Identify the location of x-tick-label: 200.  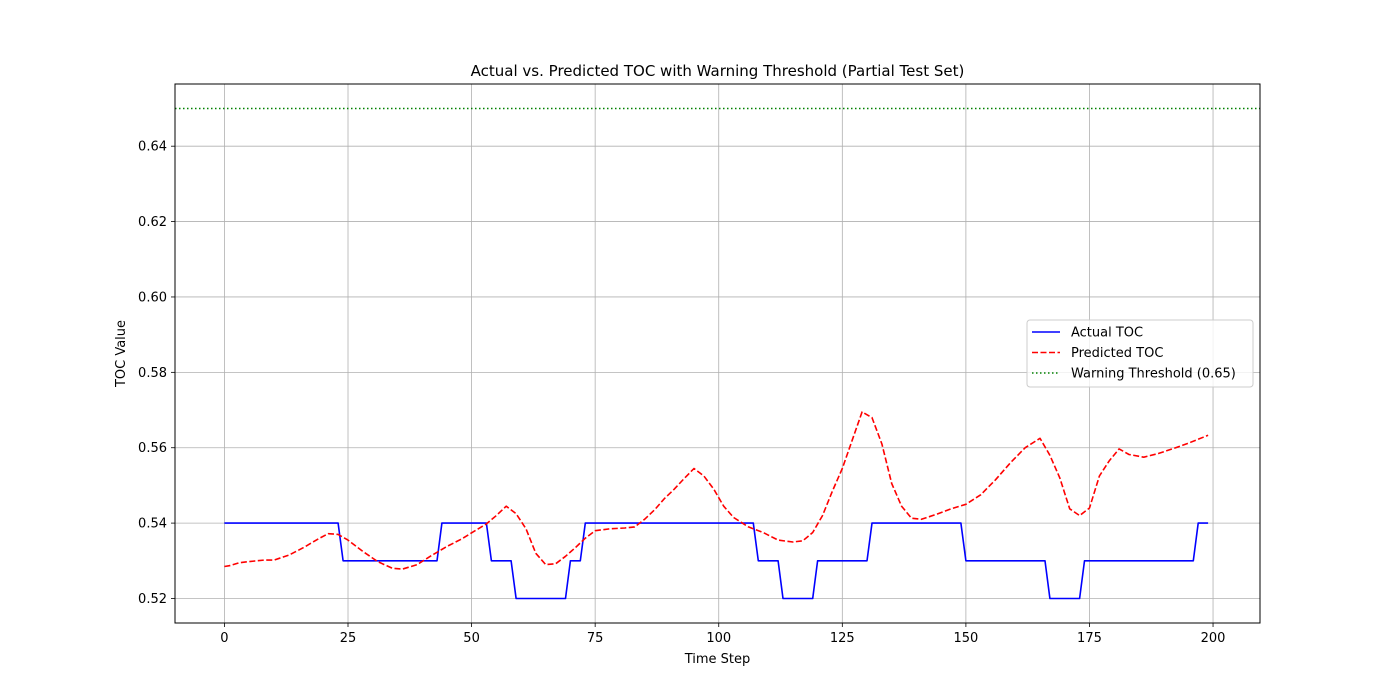
(1213, 638).